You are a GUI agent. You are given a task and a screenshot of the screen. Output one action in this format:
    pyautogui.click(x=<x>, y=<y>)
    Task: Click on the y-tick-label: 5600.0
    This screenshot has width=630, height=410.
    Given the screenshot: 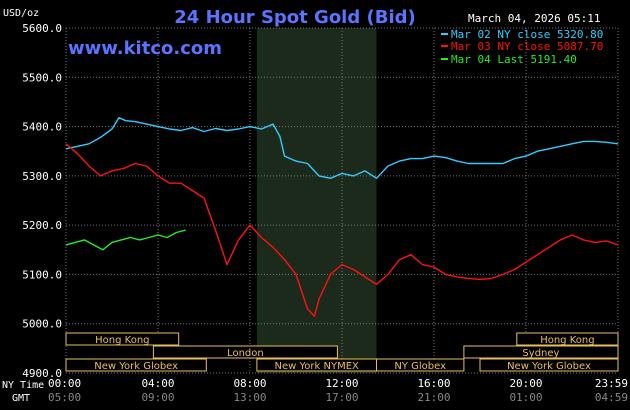 What is the action you would take?
    pyautogui.click(x=42, y=28)
    